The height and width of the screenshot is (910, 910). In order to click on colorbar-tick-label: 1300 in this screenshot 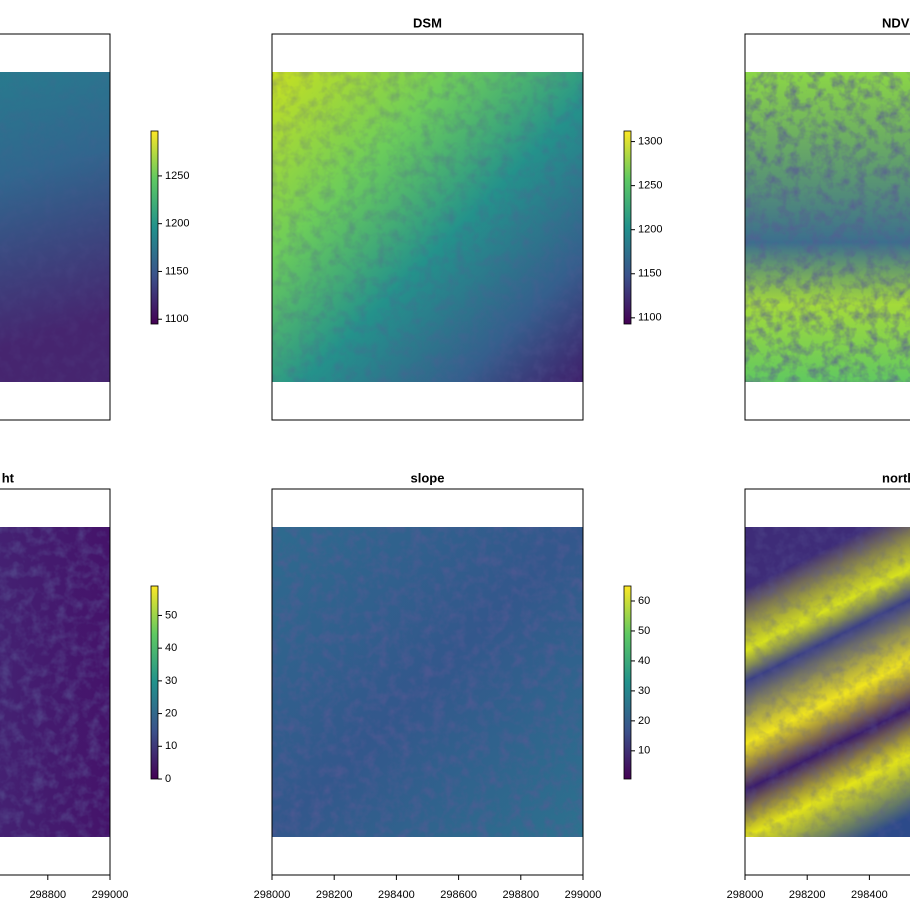, I will do `click(650, 141)`.